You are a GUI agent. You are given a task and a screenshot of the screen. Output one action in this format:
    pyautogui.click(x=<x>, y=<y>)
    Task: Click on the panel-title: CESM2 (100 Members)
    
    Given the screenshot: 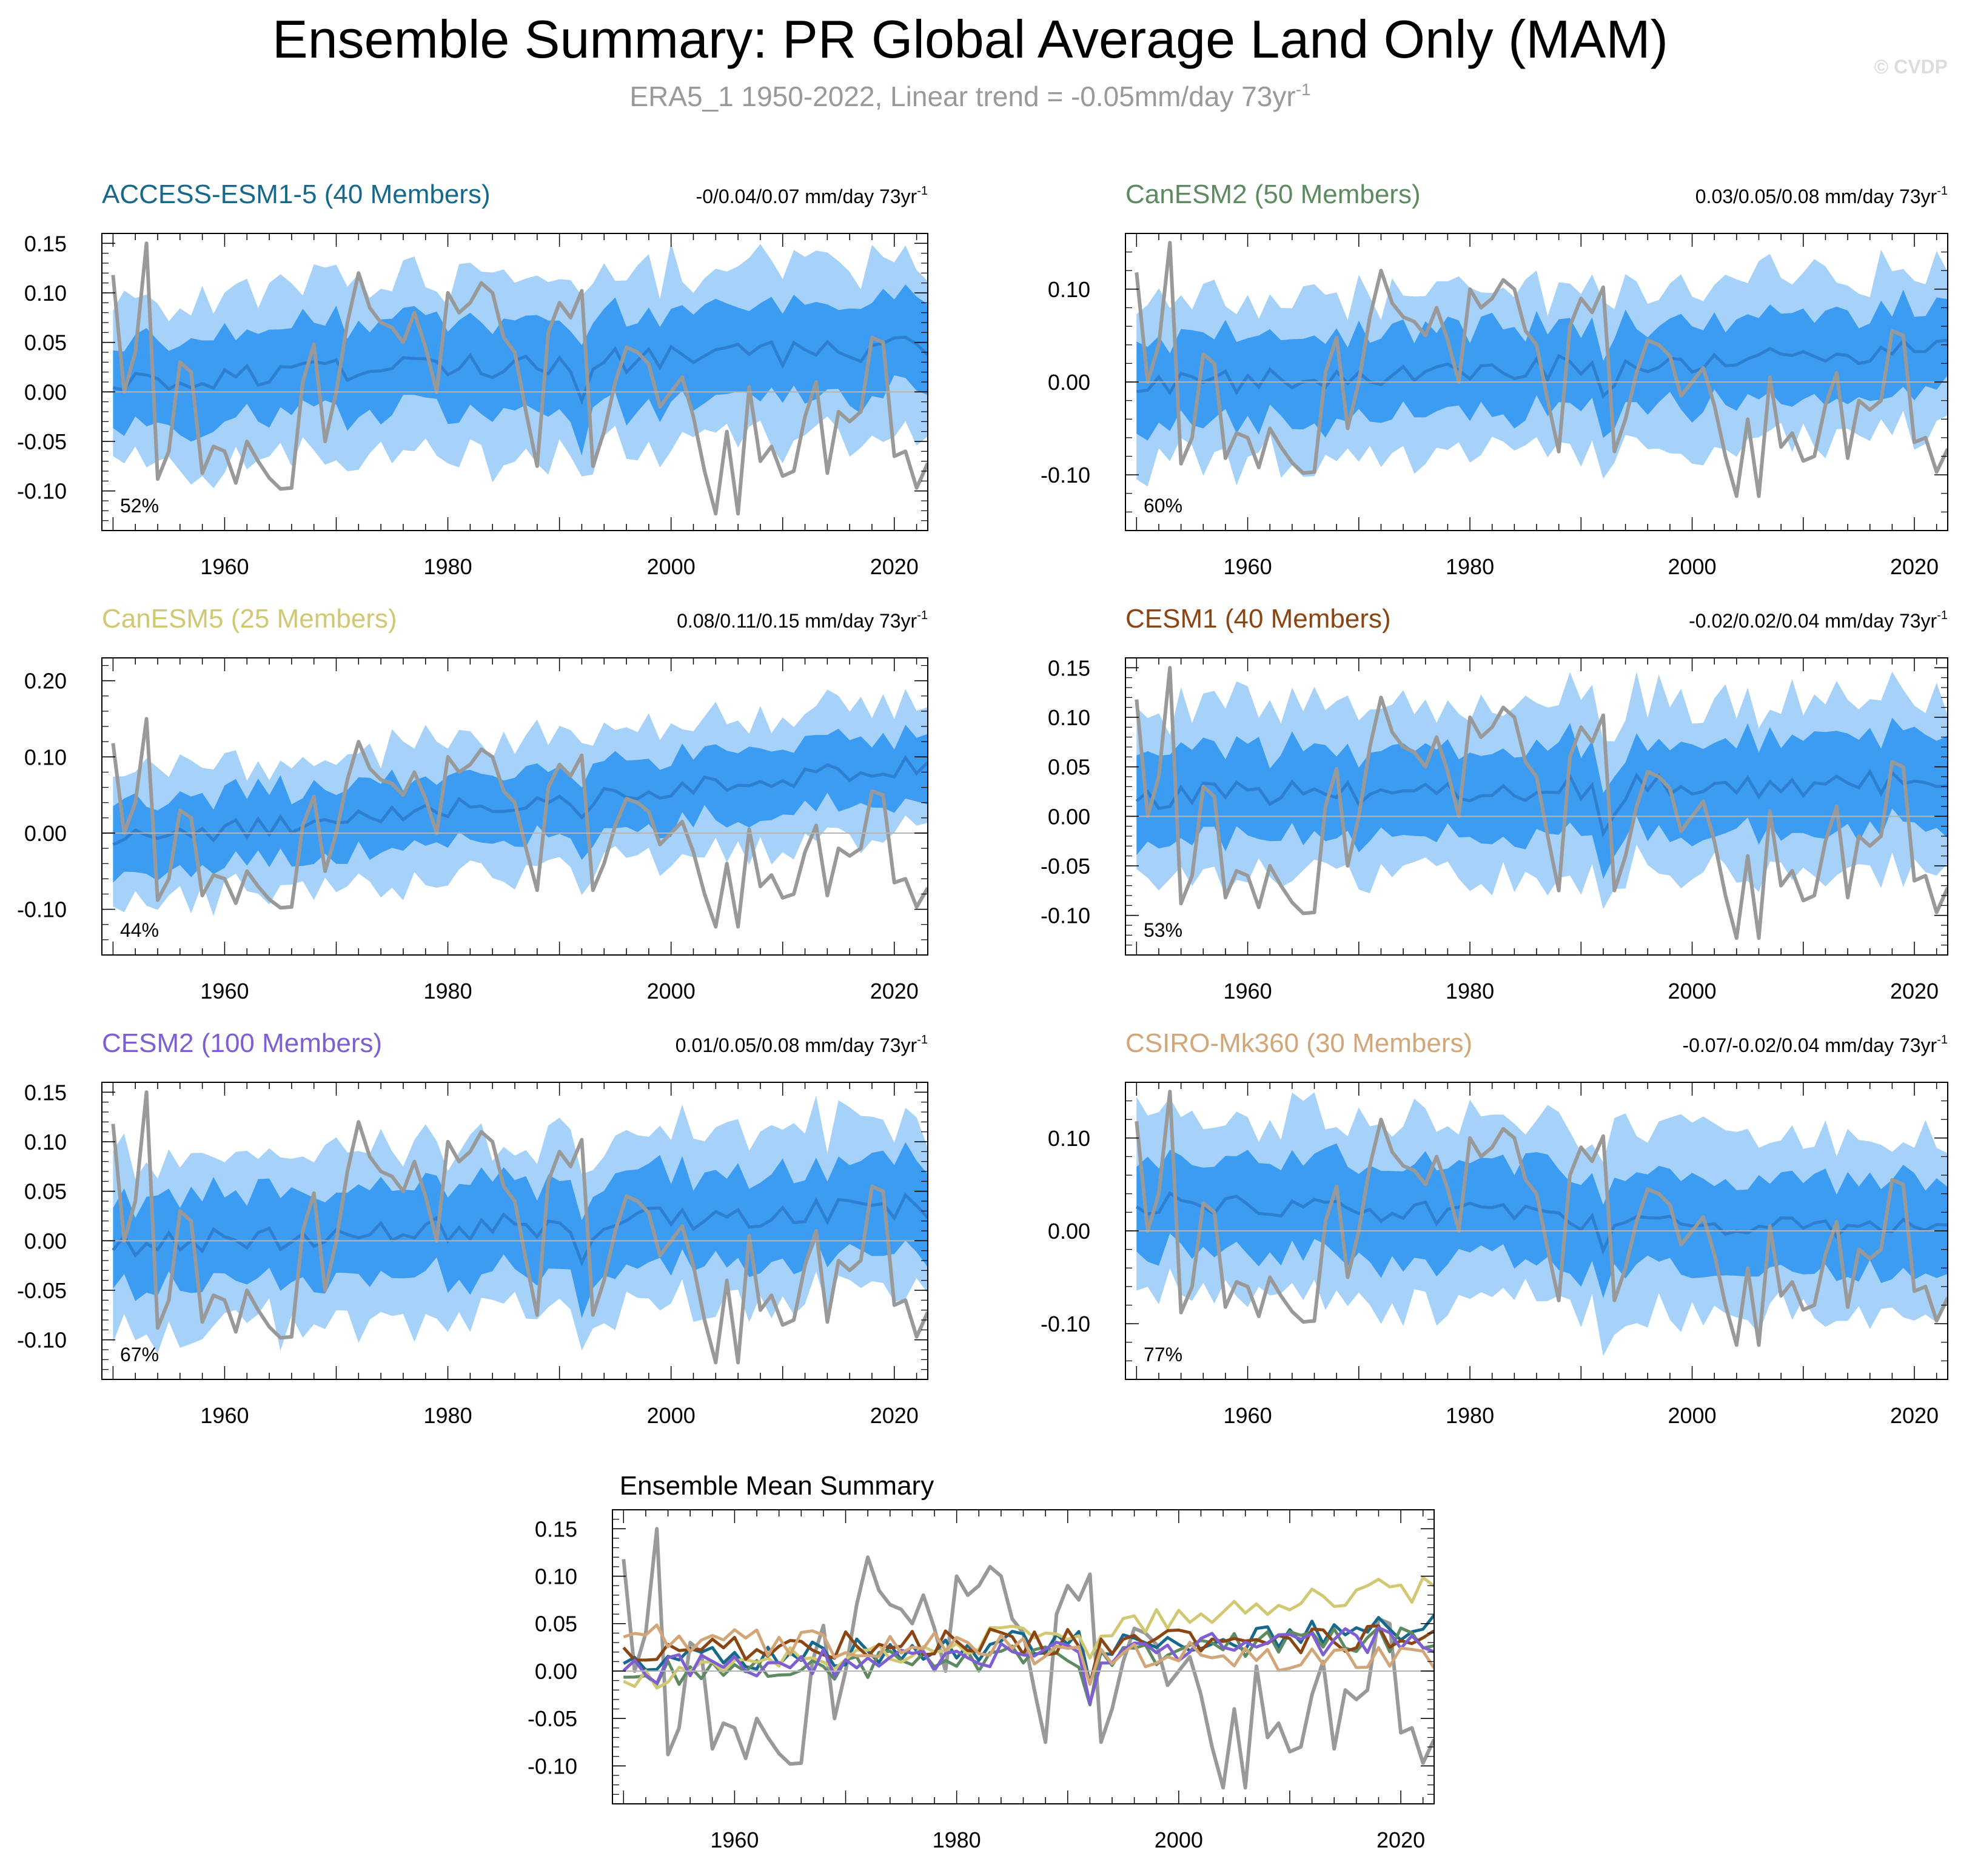 What is the action you would take?
    pyautogui.click(x=242, y=1043)
    